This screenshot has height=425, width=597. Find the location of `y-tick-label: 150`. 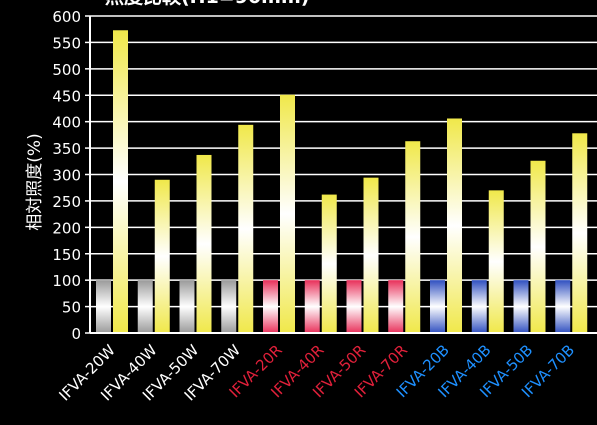

y-tick-label: 150 is located at coordinates (66, 255).